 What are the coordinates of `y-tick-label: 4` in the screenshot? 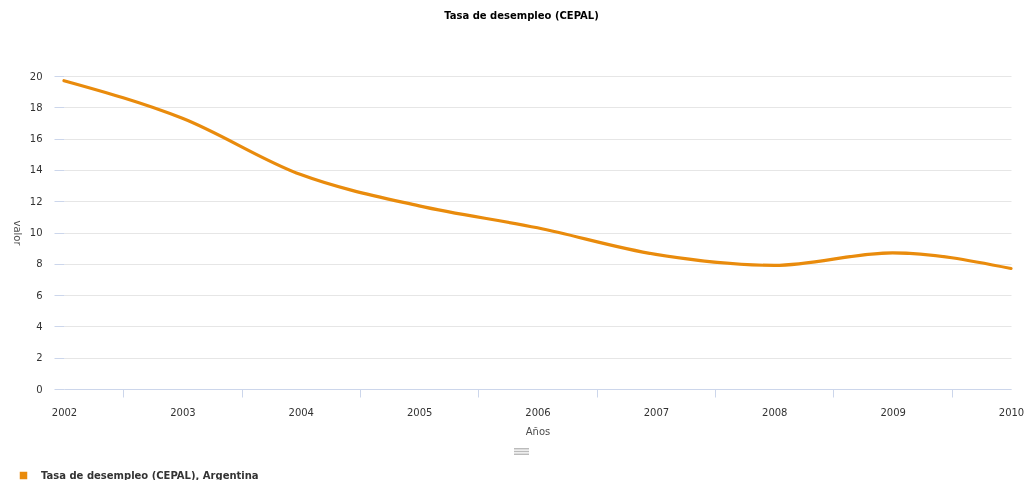 It's located at (39, 326).